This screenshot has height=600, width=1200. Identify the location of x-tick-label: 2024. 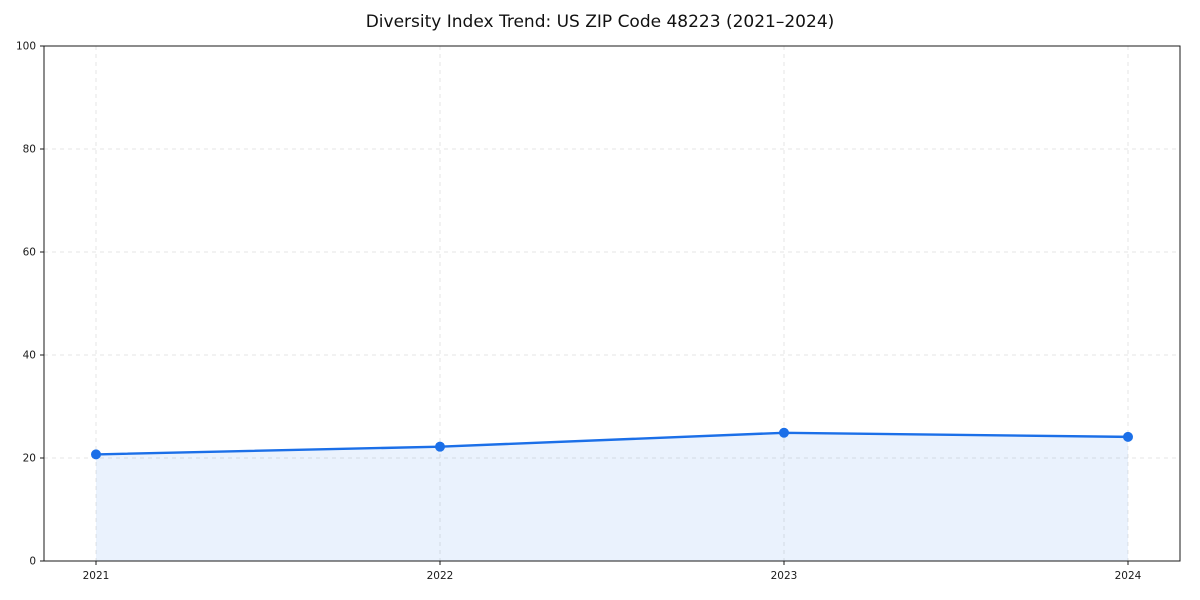
(1128, 576).